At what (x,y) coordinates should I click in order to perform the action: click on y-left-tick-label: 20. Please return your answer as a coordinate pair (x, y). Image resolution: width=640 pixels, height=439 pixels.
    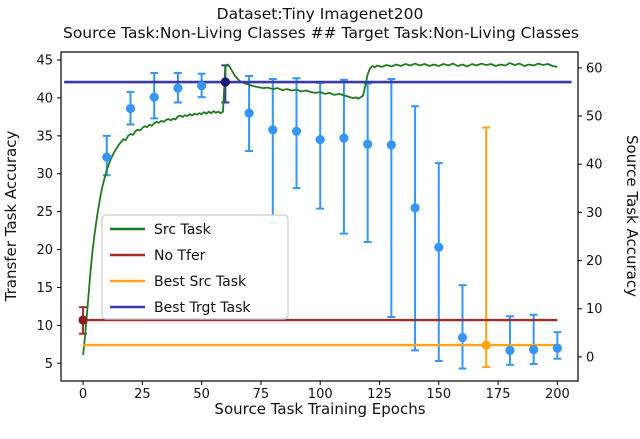
    Looking at the image, I should click on (44, 250).